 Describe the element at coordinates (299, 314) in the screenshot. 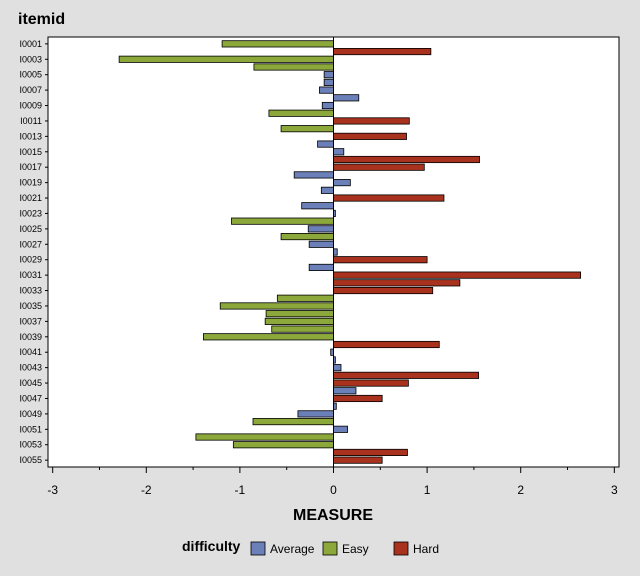

I see `bar-i0036` at that location.